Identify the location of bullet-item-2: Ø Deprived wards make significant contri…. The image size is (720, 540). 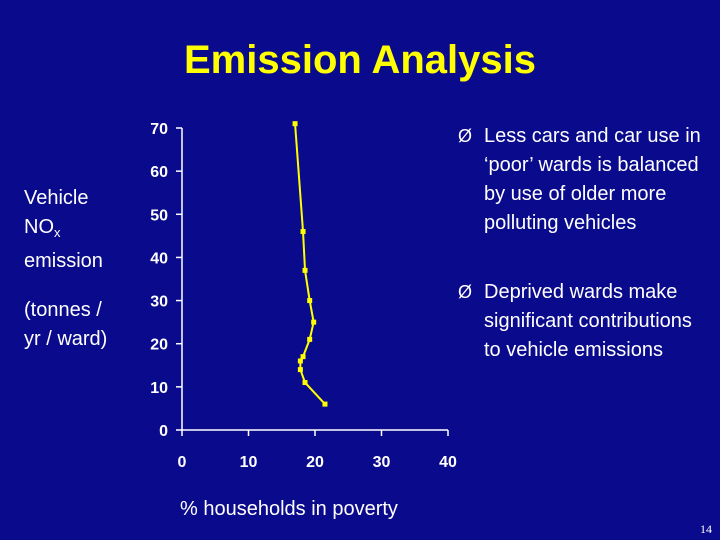
(583, 321).